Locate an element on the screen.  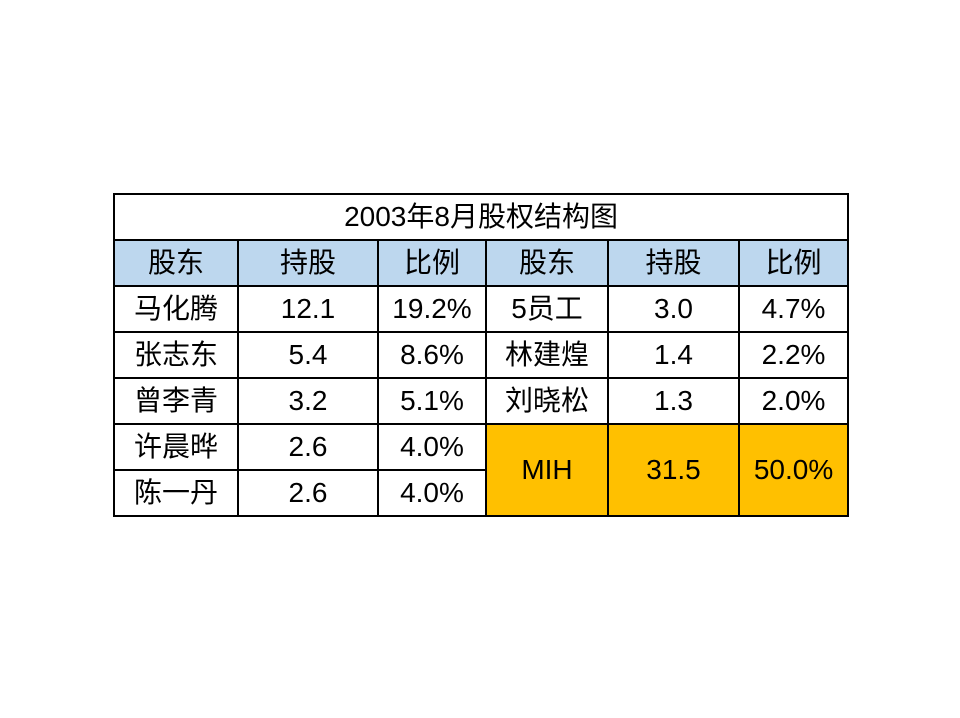
header-row: 股东 持股 比例 股东 持股 比例 is located at coordinates (481, 263).